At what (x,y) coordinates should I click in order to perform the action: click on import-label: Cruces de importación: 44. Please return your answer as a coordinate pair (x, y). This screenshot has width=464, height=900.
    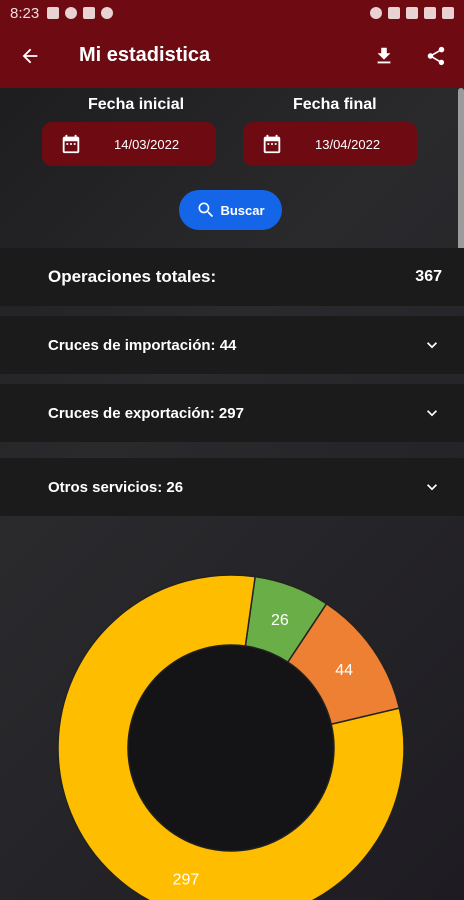
    Looking at the image, I should click on (142, 345).